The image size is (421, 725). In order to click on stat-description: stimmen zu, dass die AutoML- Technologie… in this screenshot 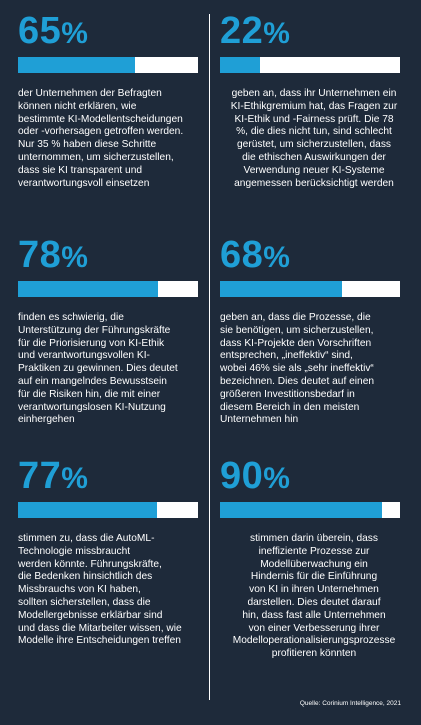, I will do `click(100, 590)`.